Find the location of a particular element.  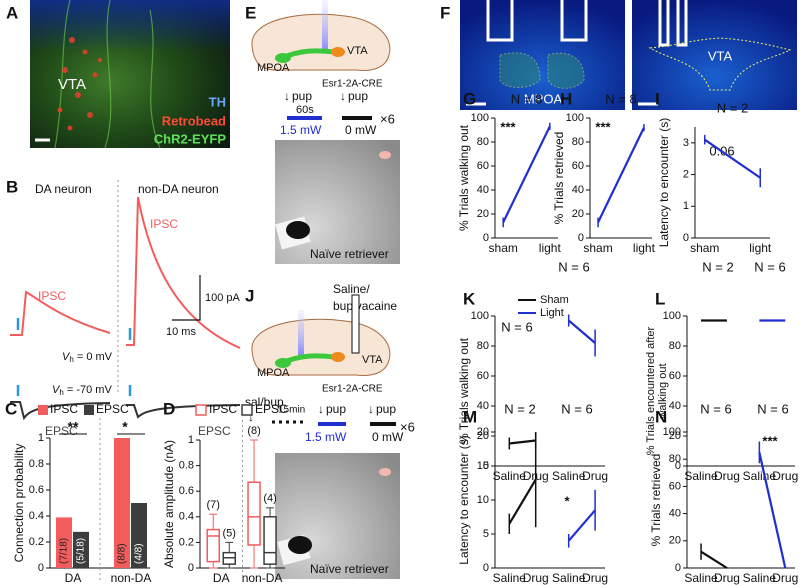

legend-label: Sham is located at coordinates (554, 300).